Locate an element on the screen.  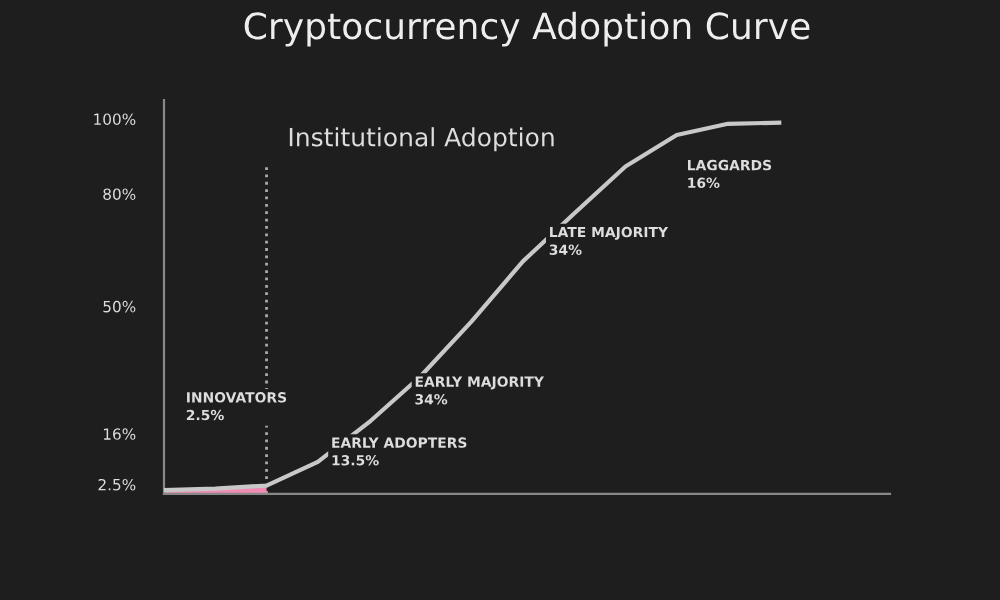
annotation: Institutional Adoption is located at coordinates (421, 139).